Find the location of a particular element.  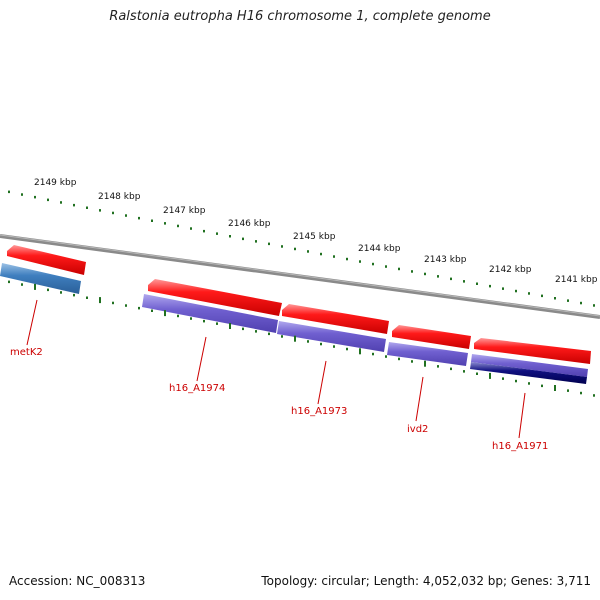

ruler-label-2142: 2142 kbp is located at coordinates (510, 270).